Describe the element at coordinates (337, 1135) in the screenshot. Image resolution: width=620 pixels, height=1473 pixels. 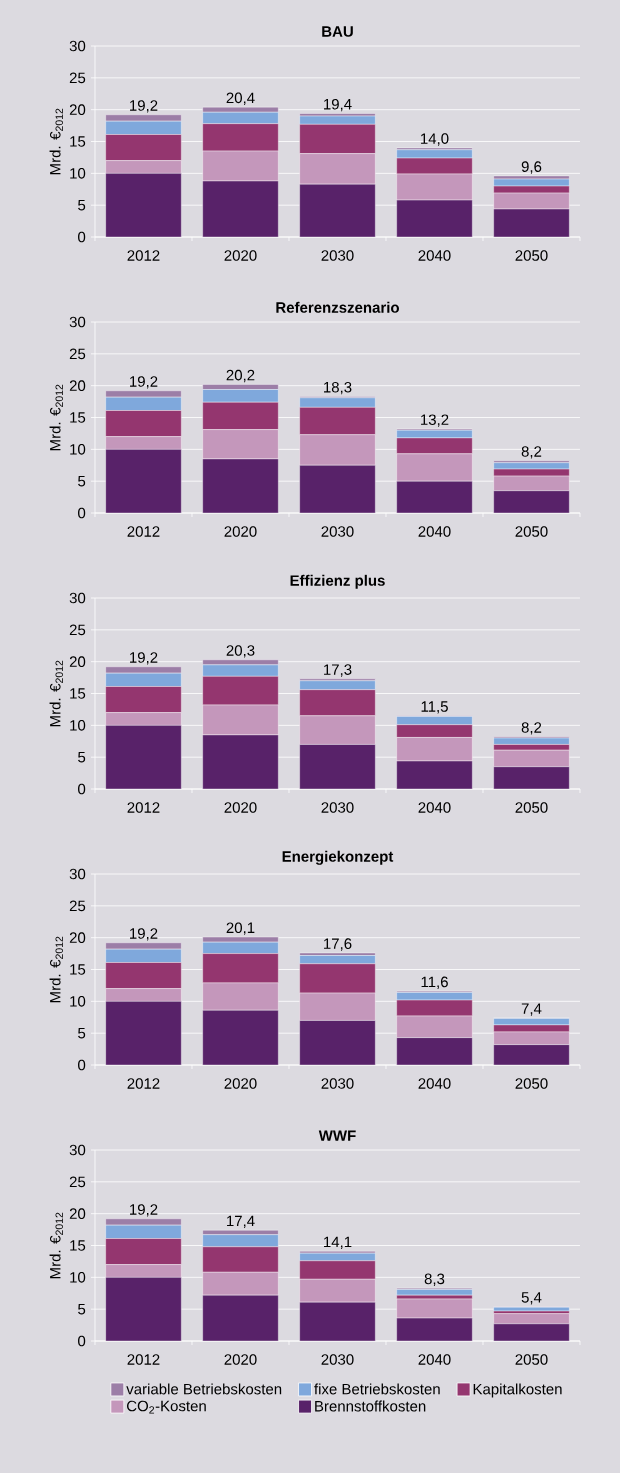
I see `chart-title: WWF` at that location.